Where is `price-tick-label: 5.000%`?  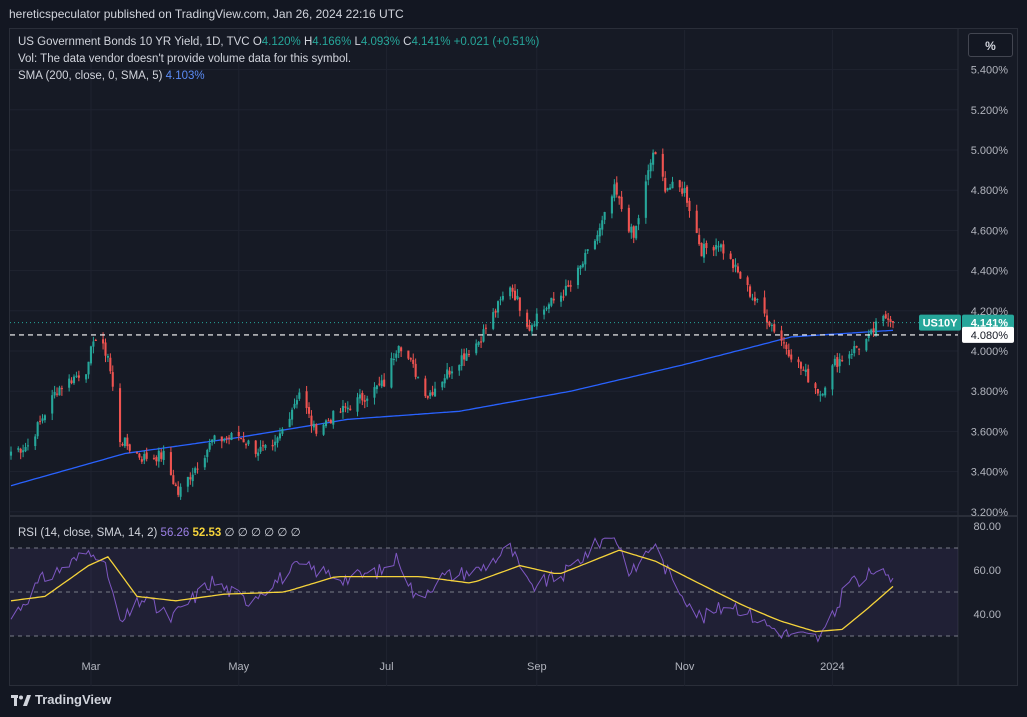
price-tick-label: 5.000% is located at coordinates (990, 151).